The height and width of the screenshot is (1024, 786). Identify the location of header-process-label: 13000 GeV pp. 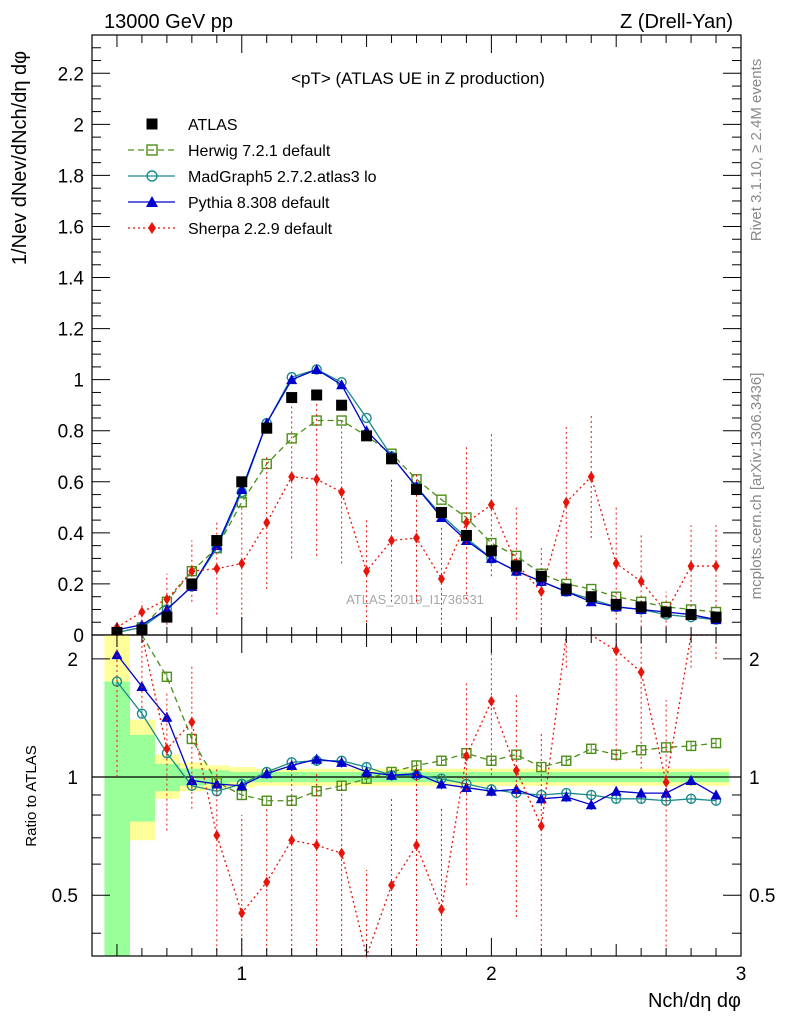
(168, 22).